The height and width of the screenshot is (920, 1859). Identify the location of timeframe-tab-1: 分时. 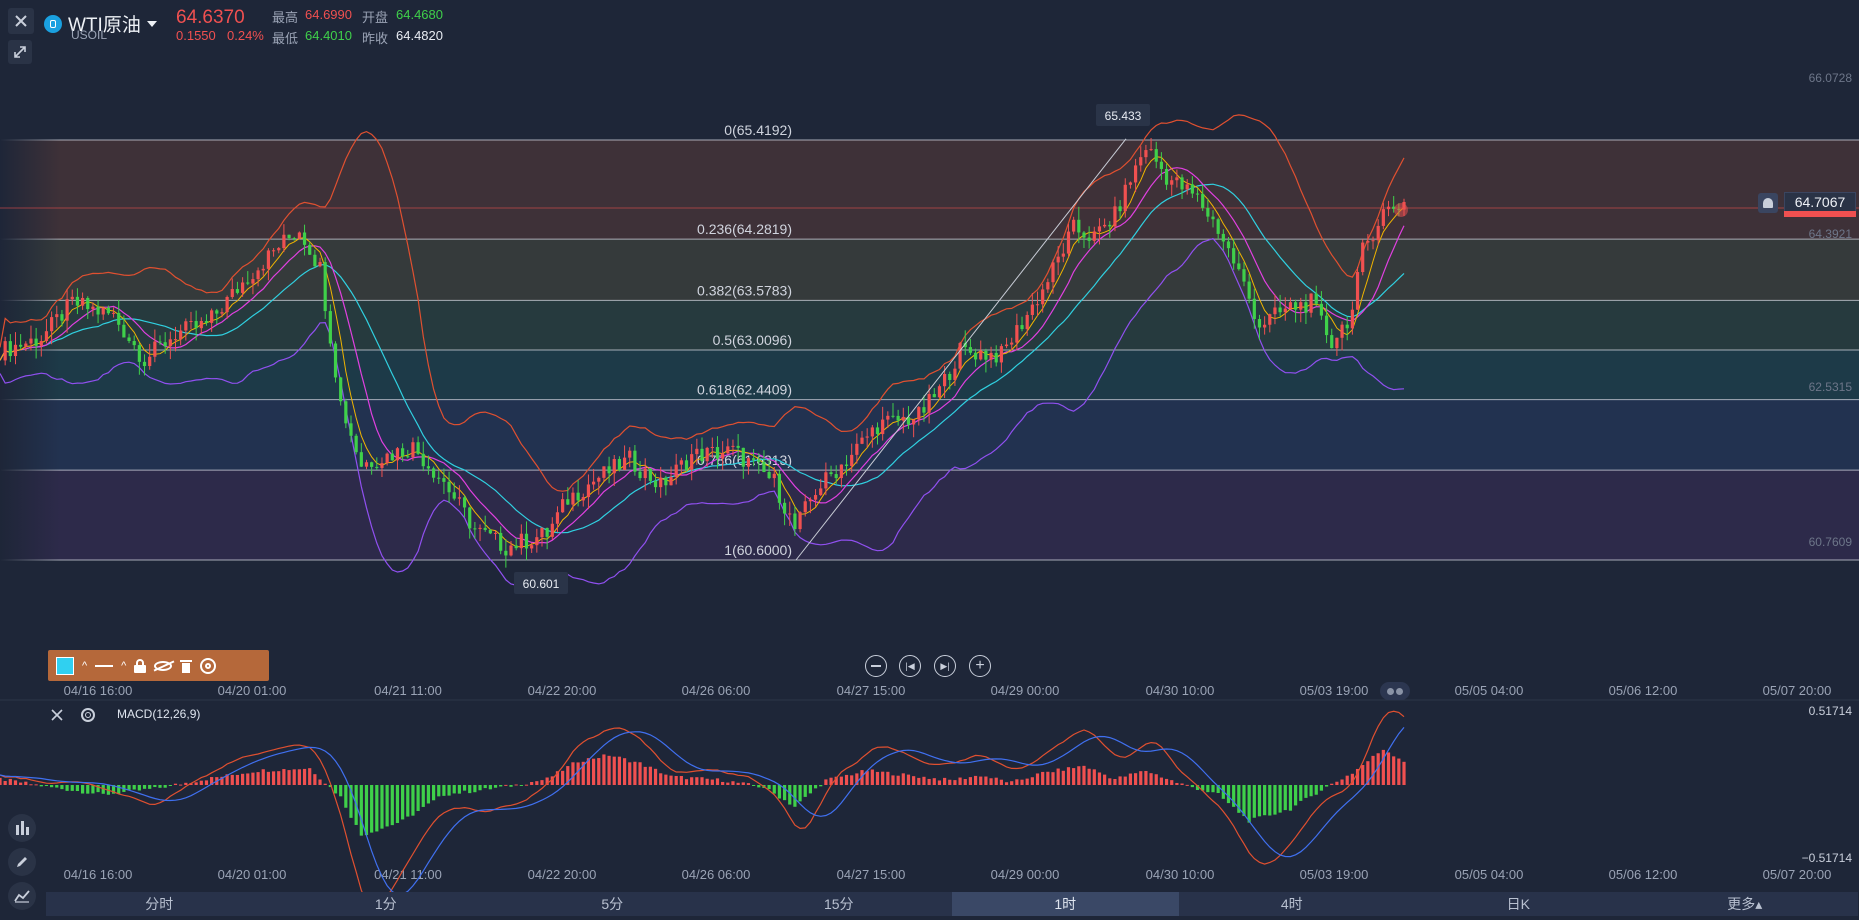
(159, 904).